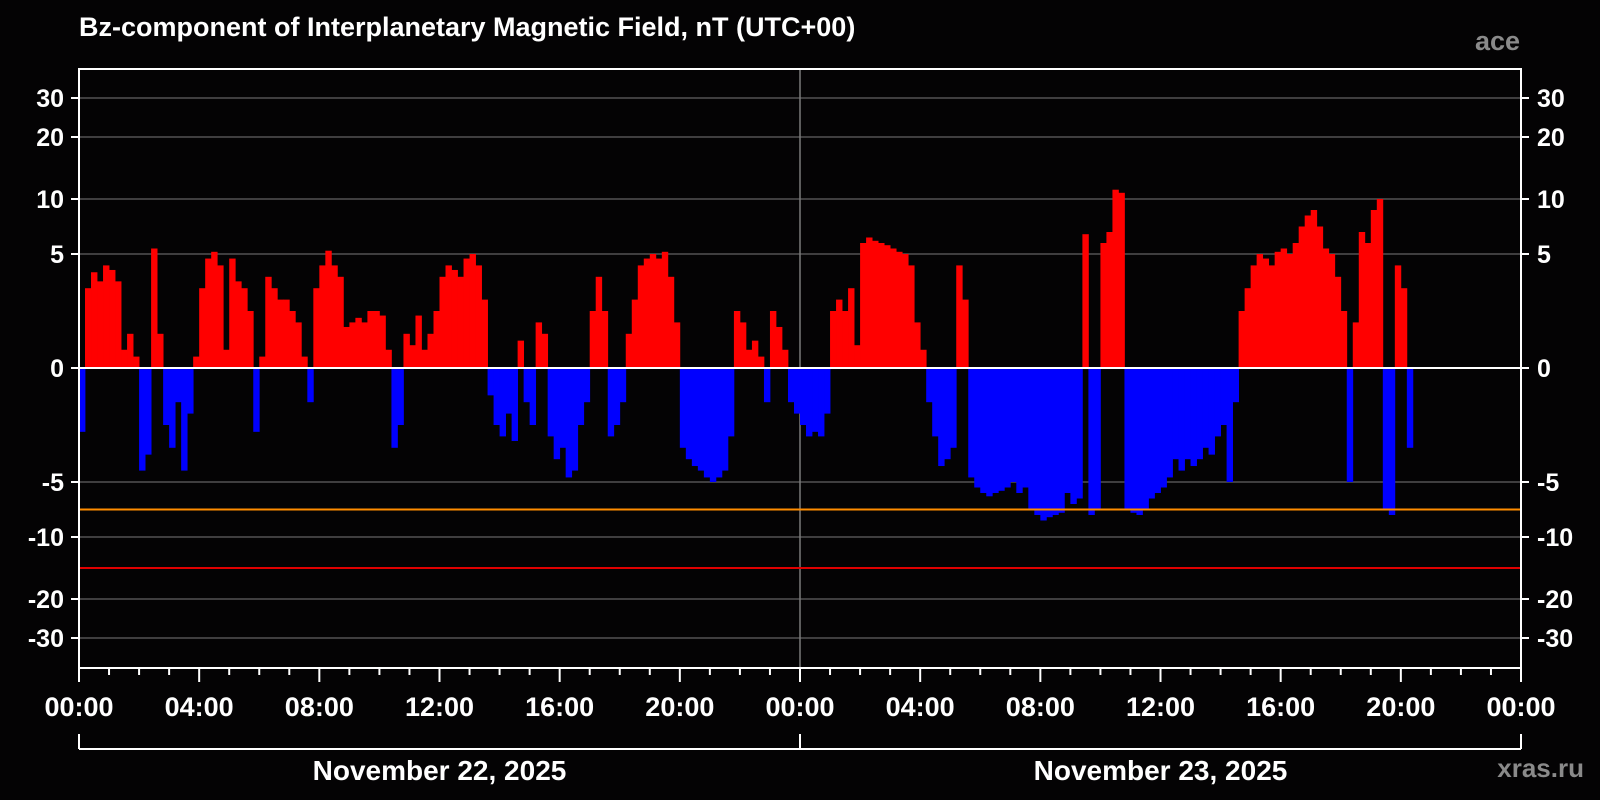  What do you see at coordinates (800, 760) in the screenshot?
I see `date-labels: November 22, 2025 November 23, 2025` at bounding box center [800, 760].